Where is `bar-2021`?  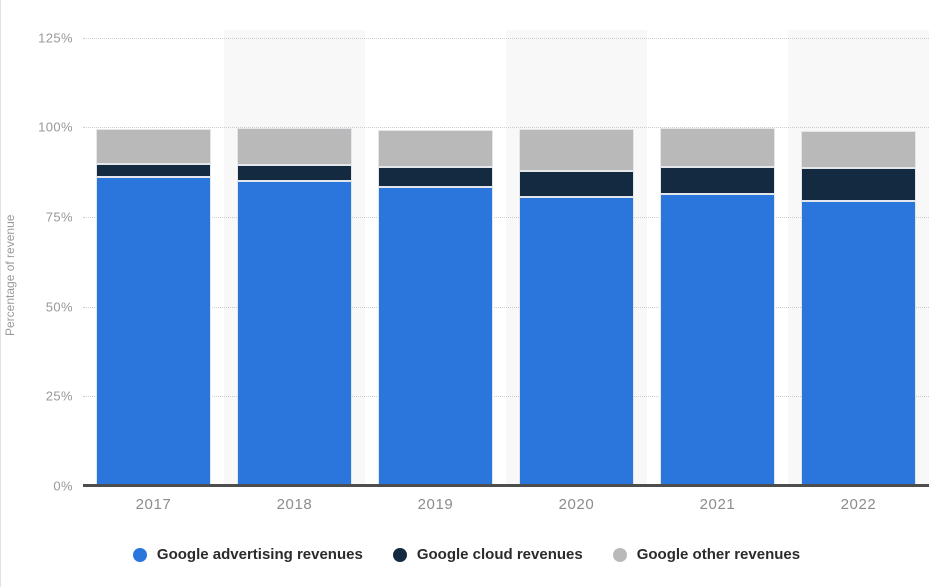 bar-2021 is located at coordinates (717, 307).